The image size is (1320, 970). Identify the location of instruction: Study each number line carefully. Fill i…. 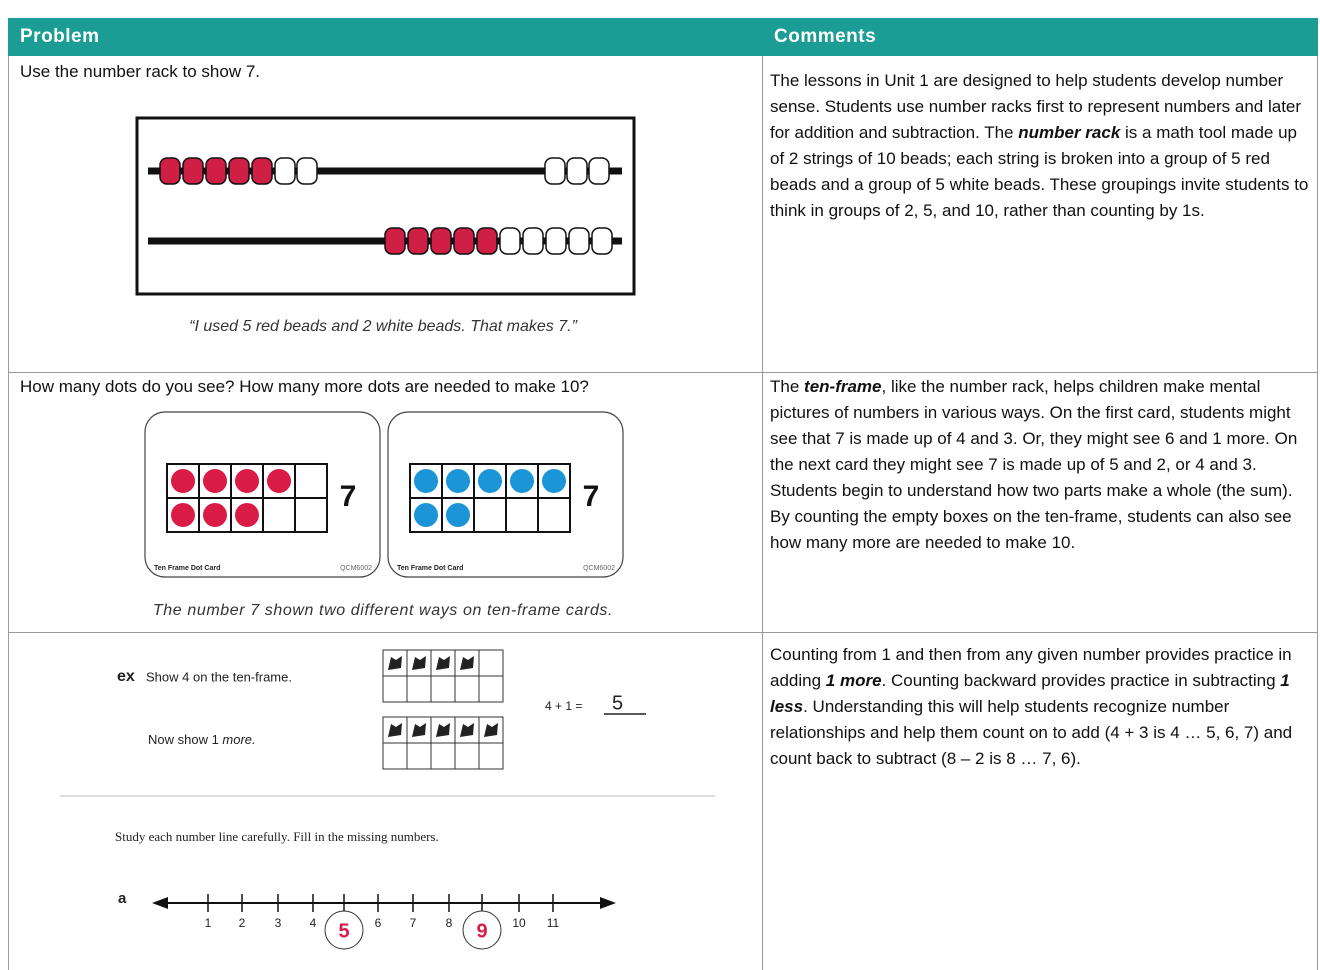
(277, 836).